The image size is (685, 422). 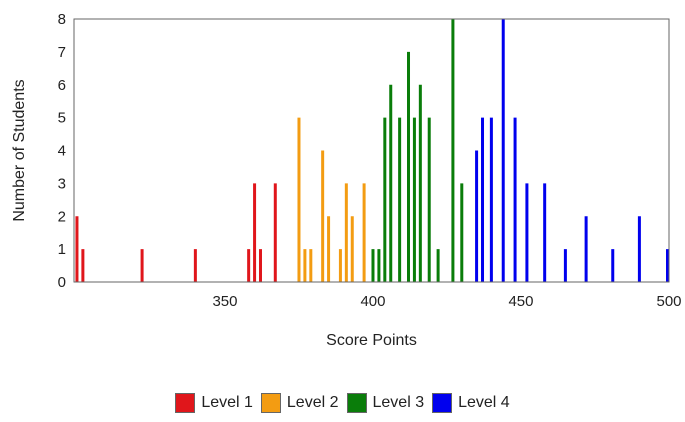 What do you see at coordinates (19, 150) in the screenshot?
I see `y-axis-label: Number of Students` at bounding box center [19, 150].